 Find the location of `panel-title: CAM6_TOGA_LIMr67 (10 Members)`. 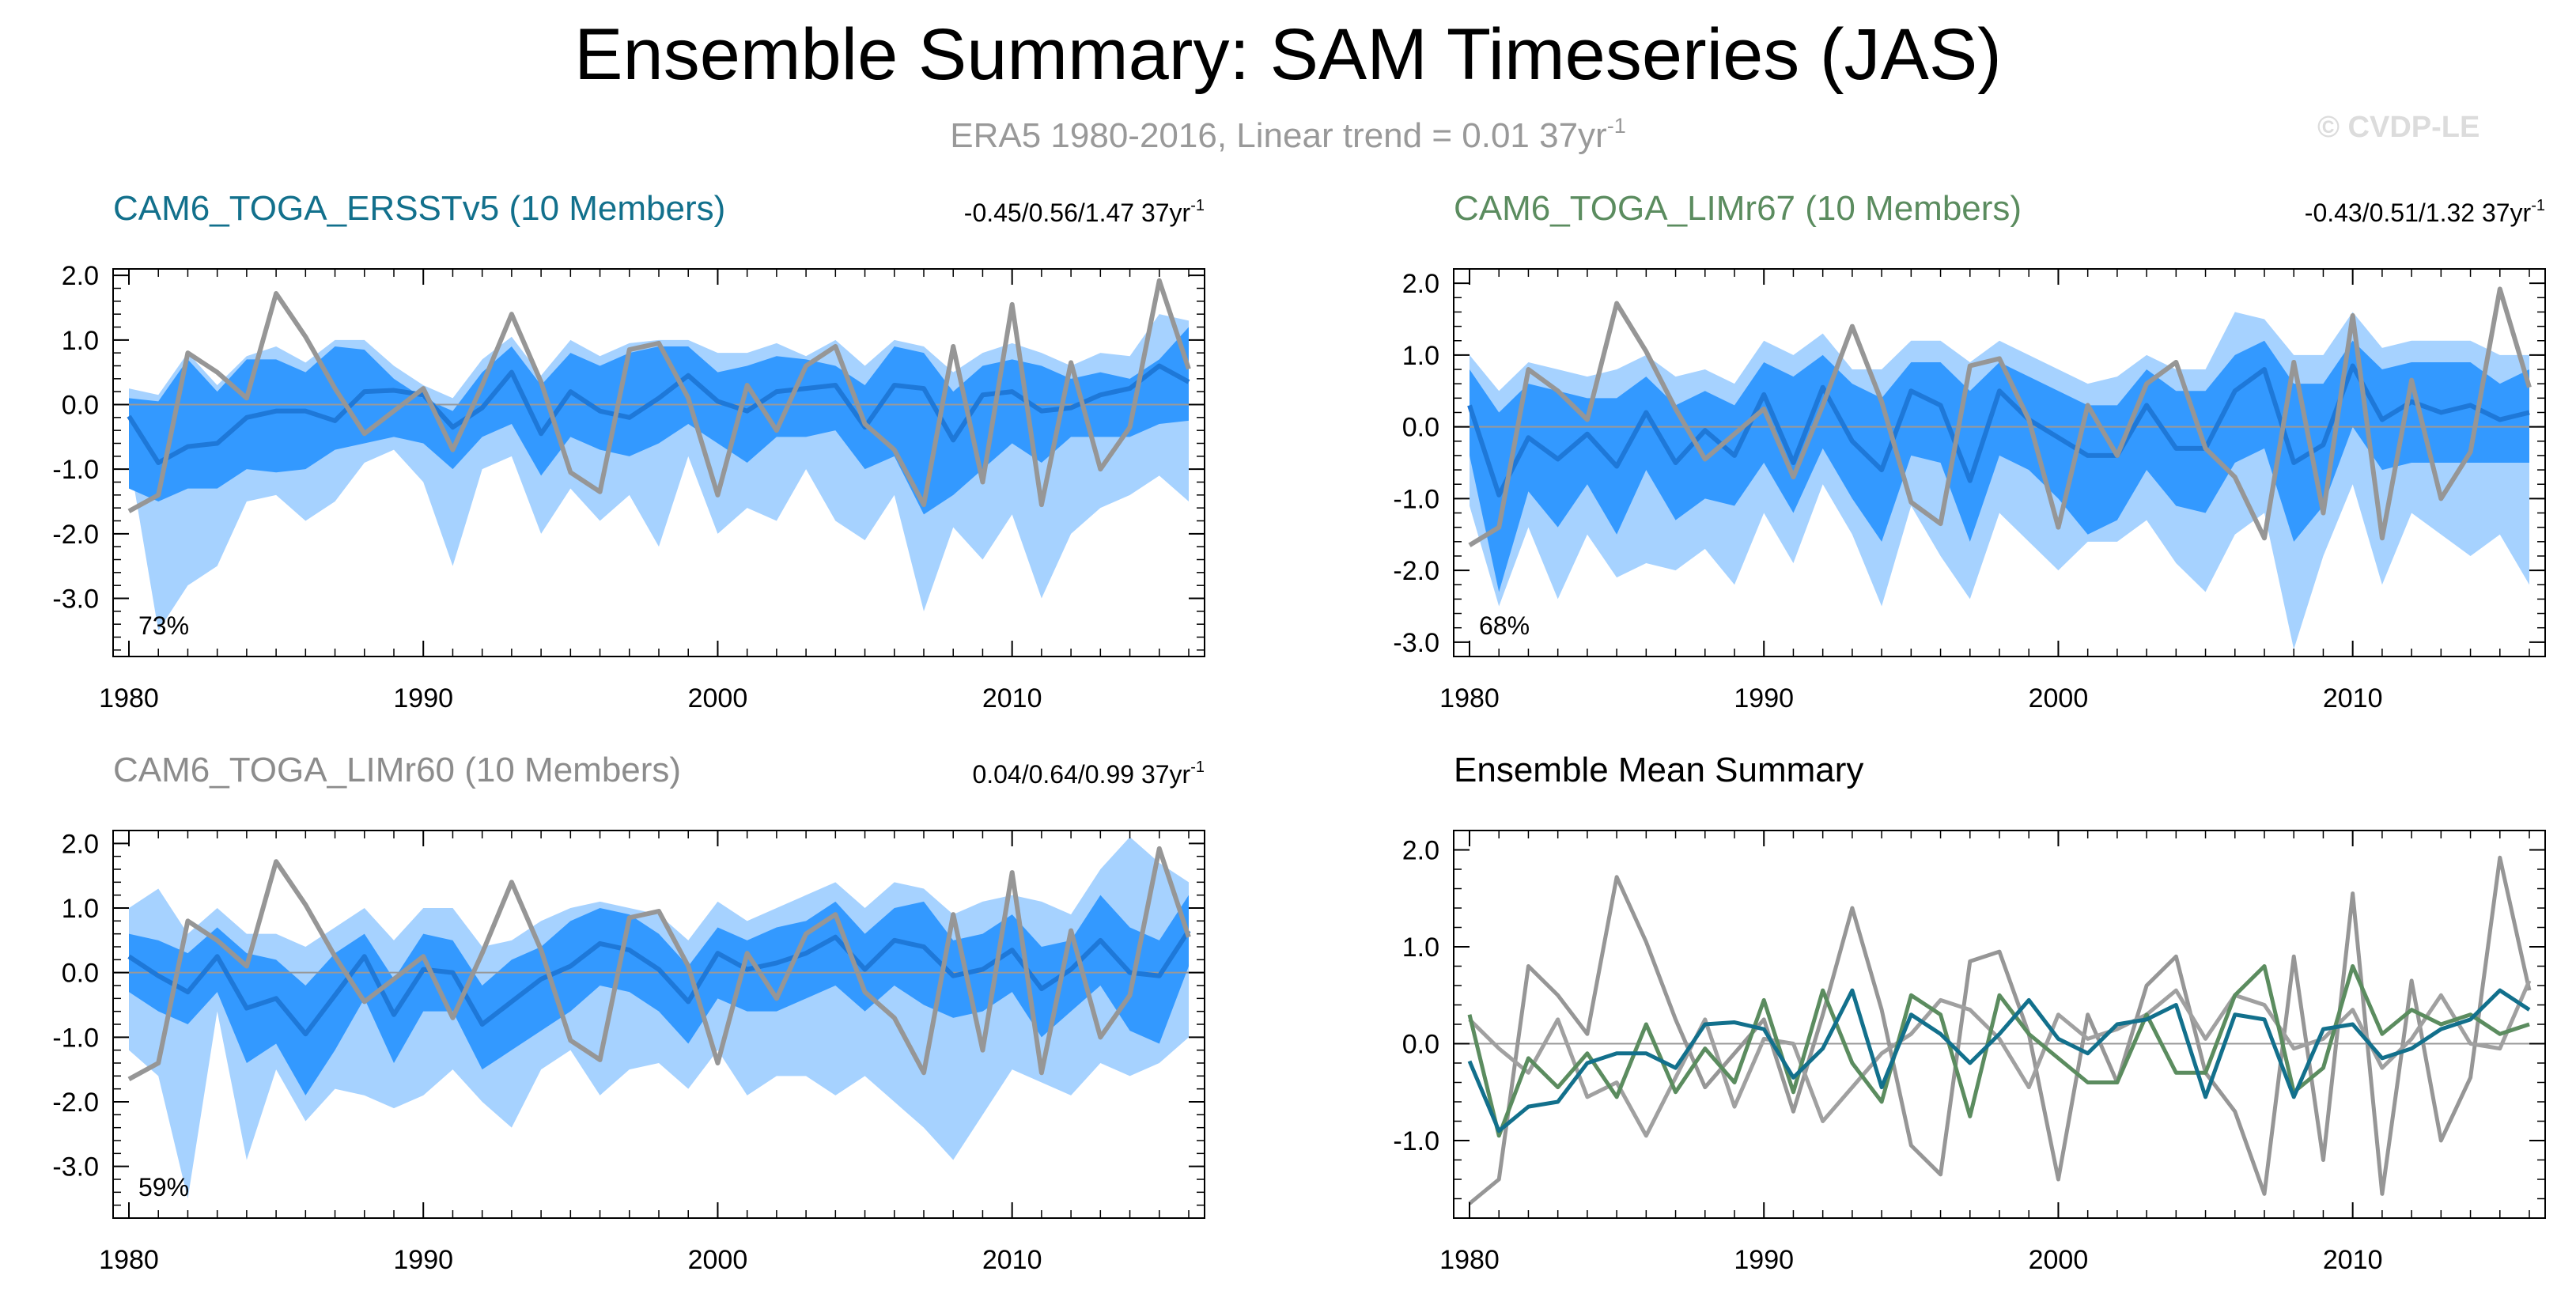

panel-title: CAM6_TOGA_LIMr67 (10 Members) is located at coordinates (1738, 209).